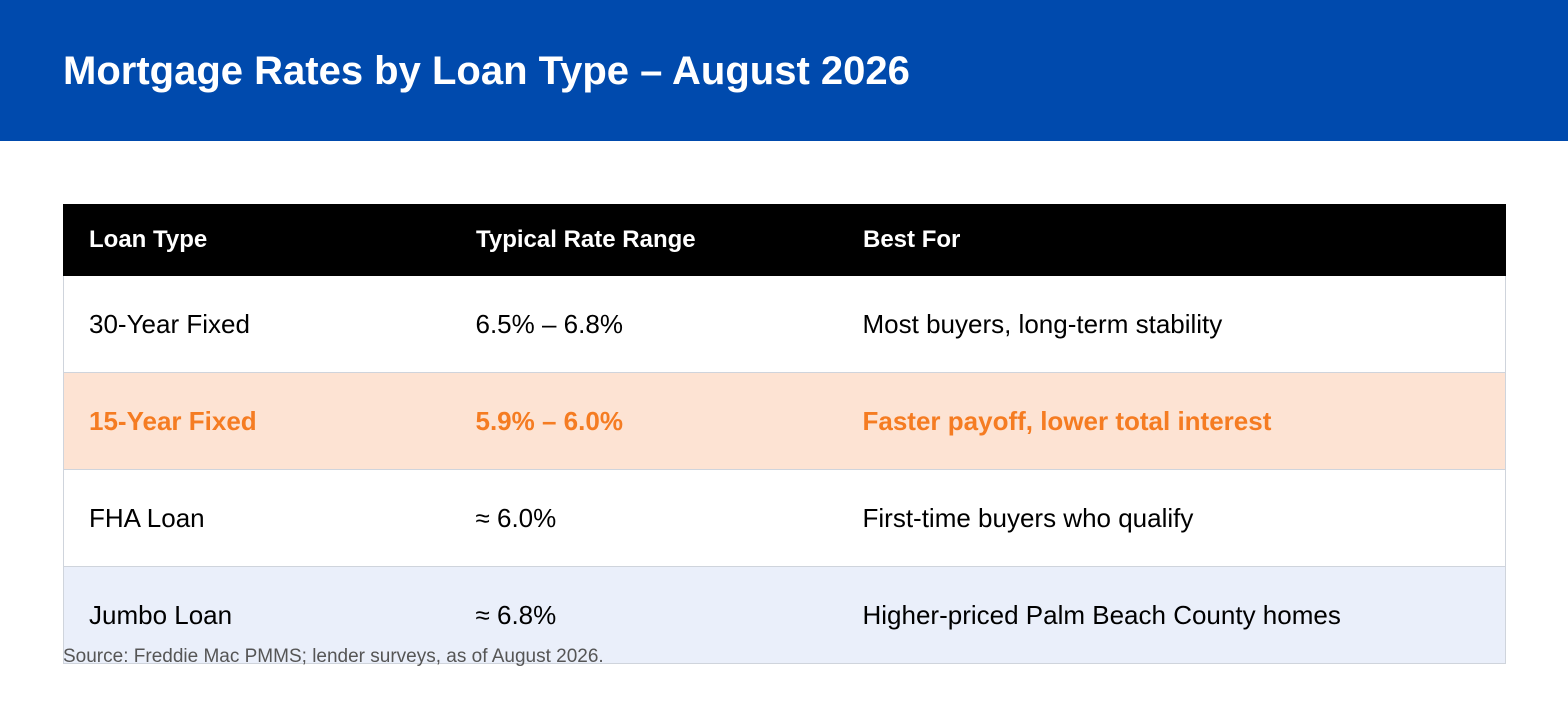 The width and height of the screenshot is (1568, 702). What do you see at coordinates (644, 421) in the screenshot?
I see `cell-rate-range: 5.9% – 6.0%` at bounding box center [644, 421].